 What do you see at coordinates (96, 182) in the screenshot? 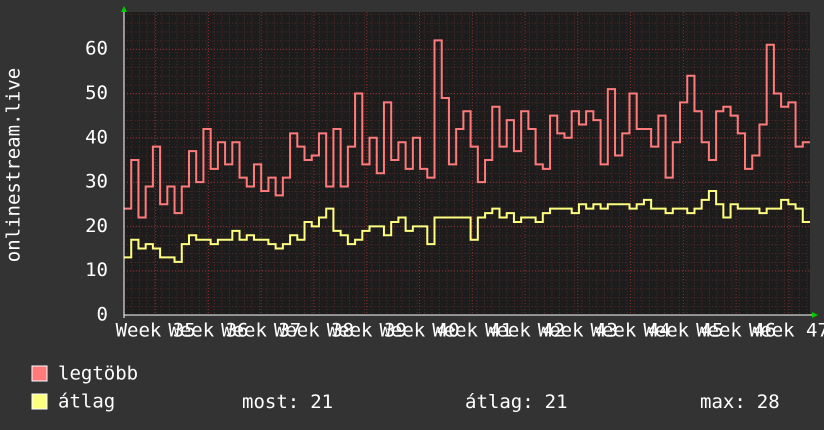
I see `y-tick-label: 30` at bounding box center [96, 182].